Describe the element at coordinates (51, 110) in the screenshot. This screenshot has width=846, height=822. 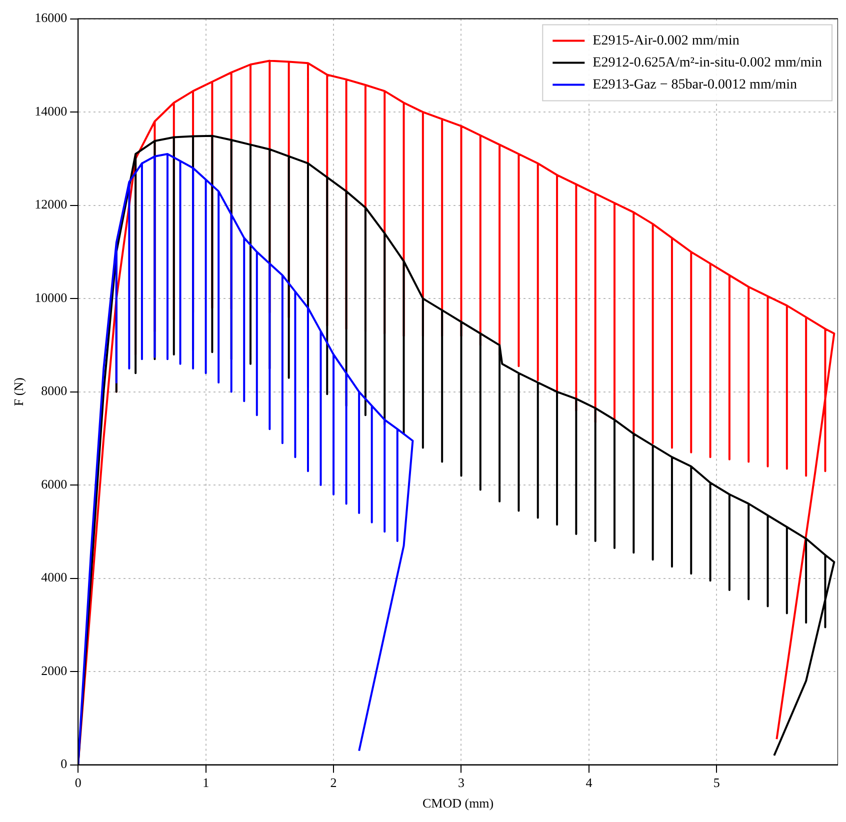
I see `y-tick-label: 14000` at that location.